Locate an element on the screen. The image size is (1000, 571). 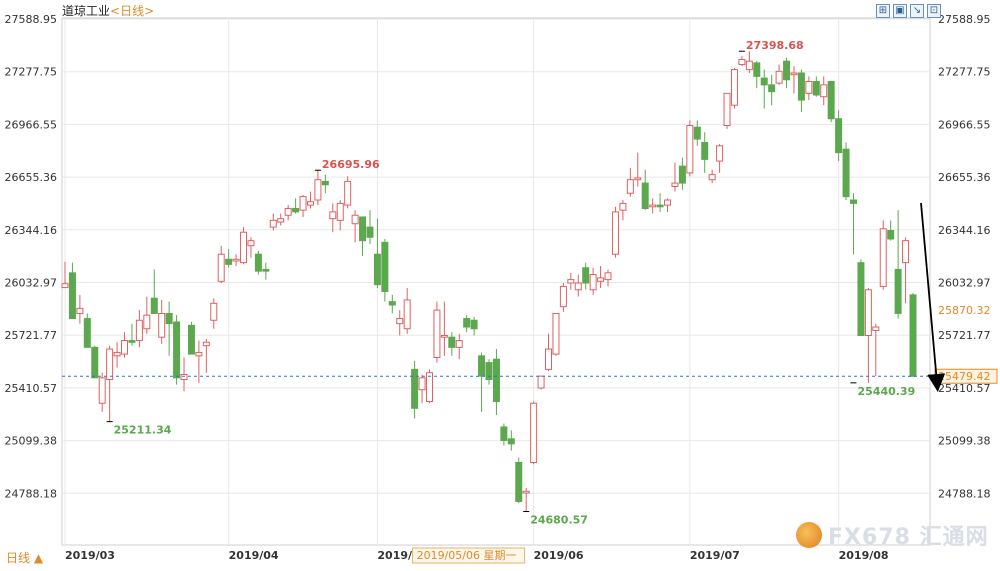
y-tick-label-left: 25410.57 is located at coordinates (31, 388).